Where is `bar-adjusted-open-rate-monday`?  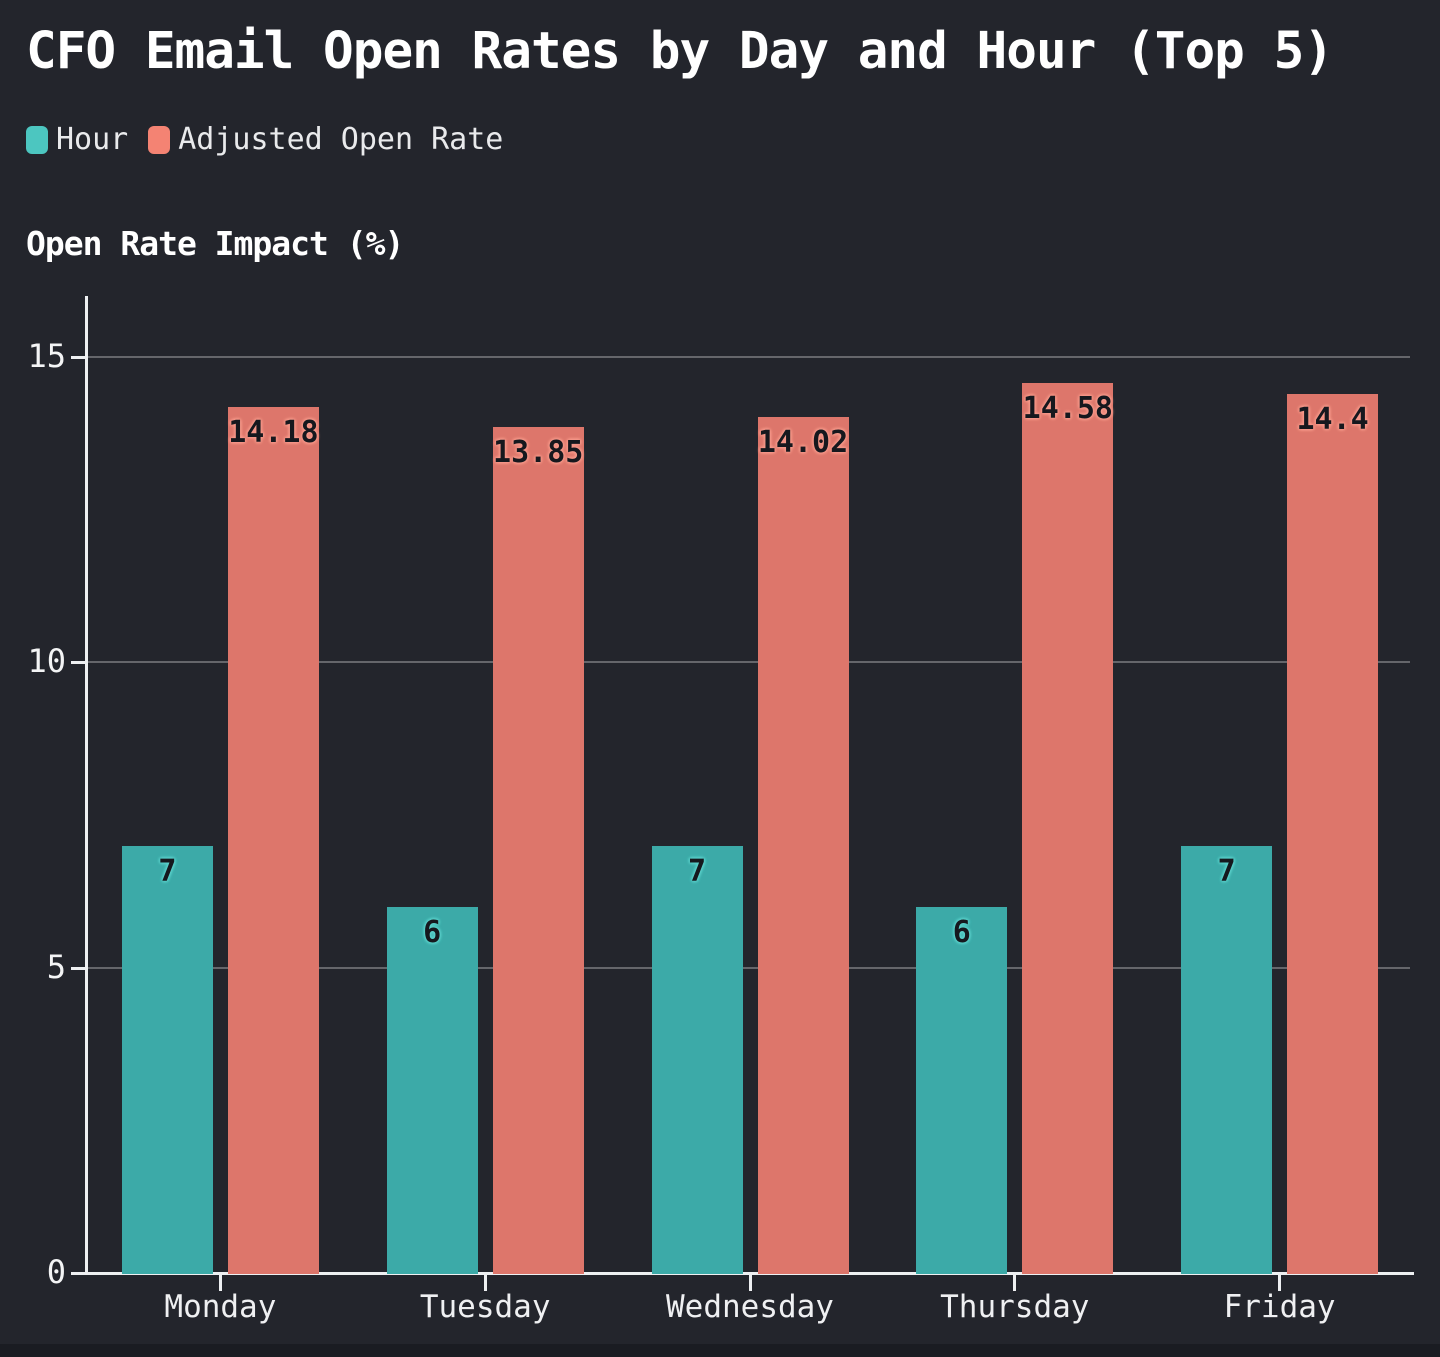
bar-adjusted-open-rate-monday is located at coordinates (273, 840).